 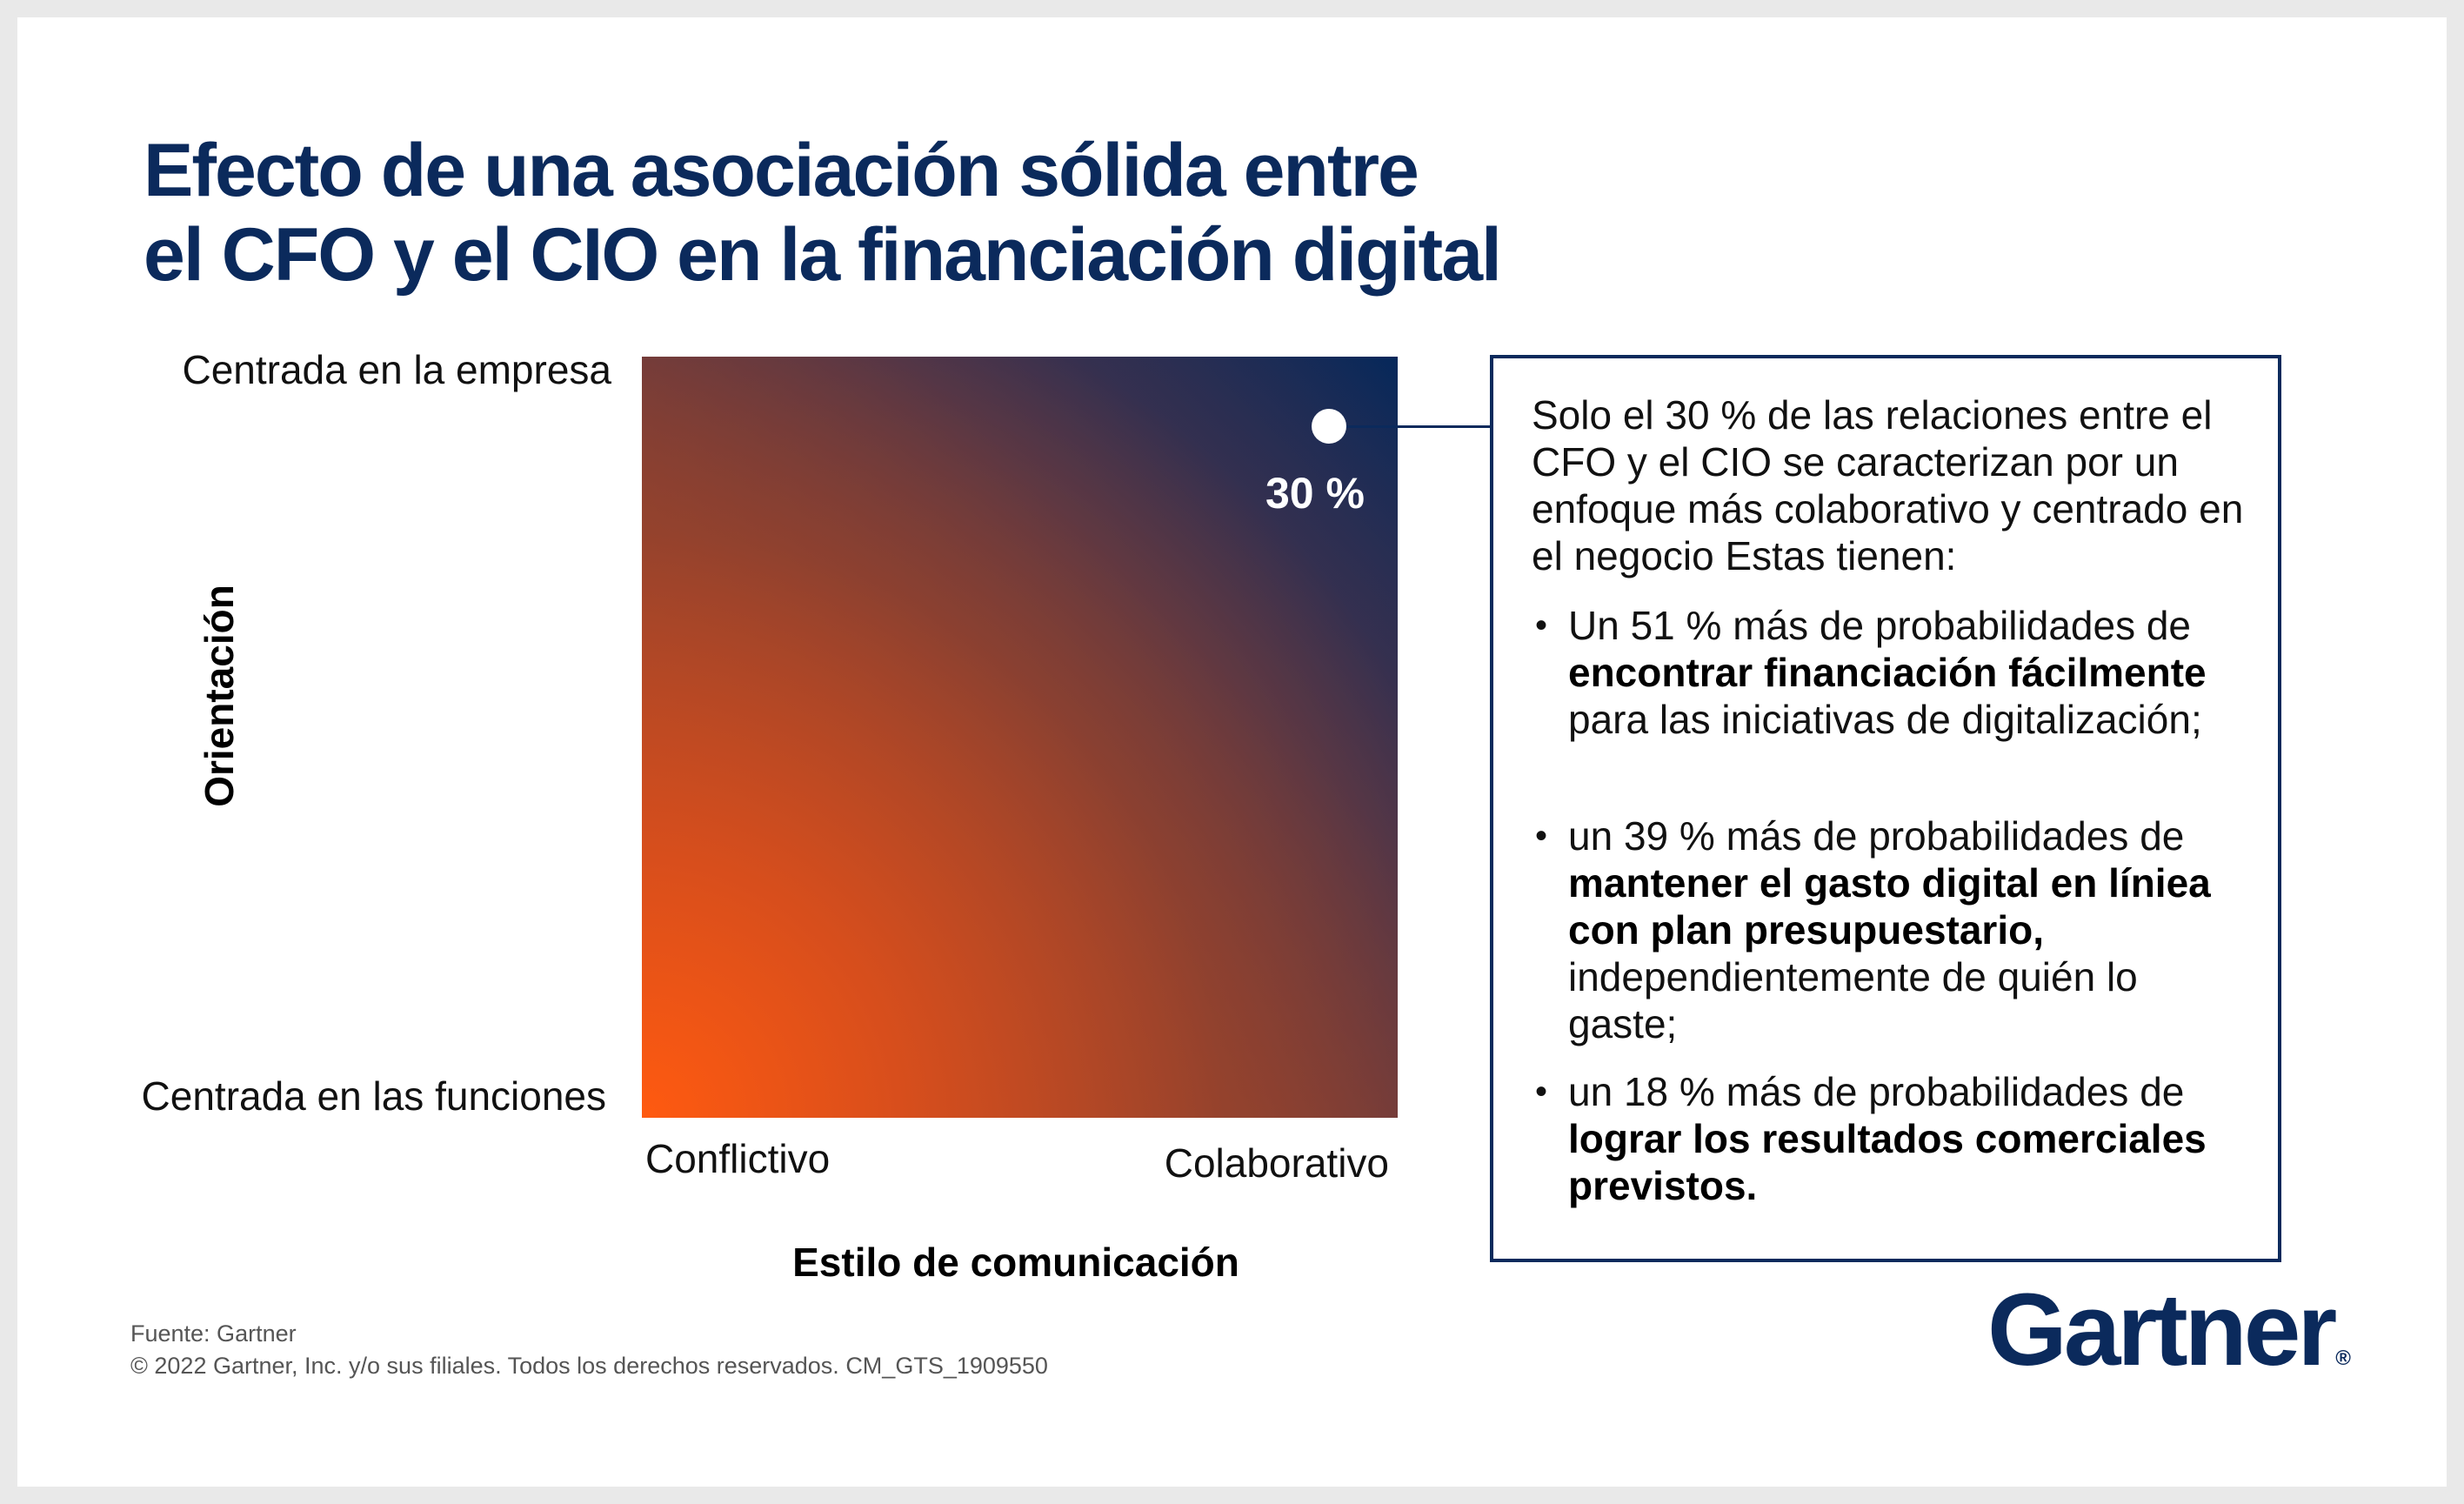 I want to click on logo-wordmark: Gartner, so click(x=2162, y=1330).